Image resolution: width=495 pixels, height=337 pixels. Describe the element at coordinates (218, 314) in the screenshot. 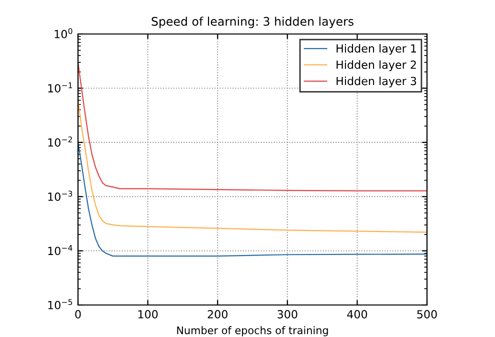

I see `x-tick-label: 200` at that location.